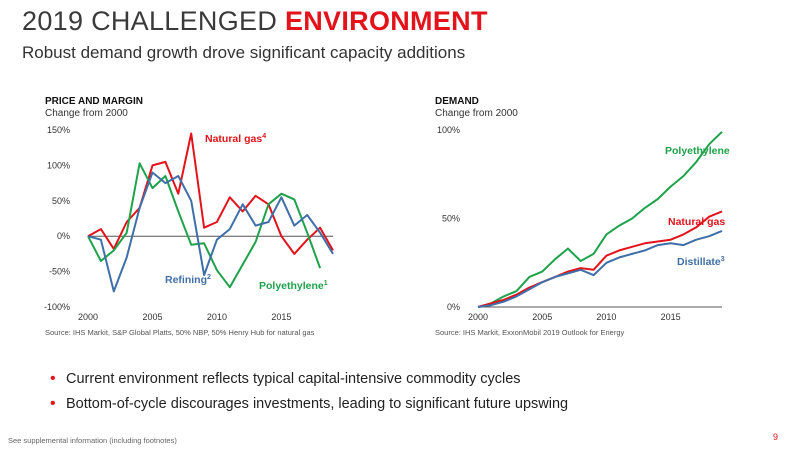 The width and height of the screenshot is (800, 450). Describe the element at coordinates (697, 151) in the screenshot. I see `series-label-polyethylene: Polyethylene` at that location.